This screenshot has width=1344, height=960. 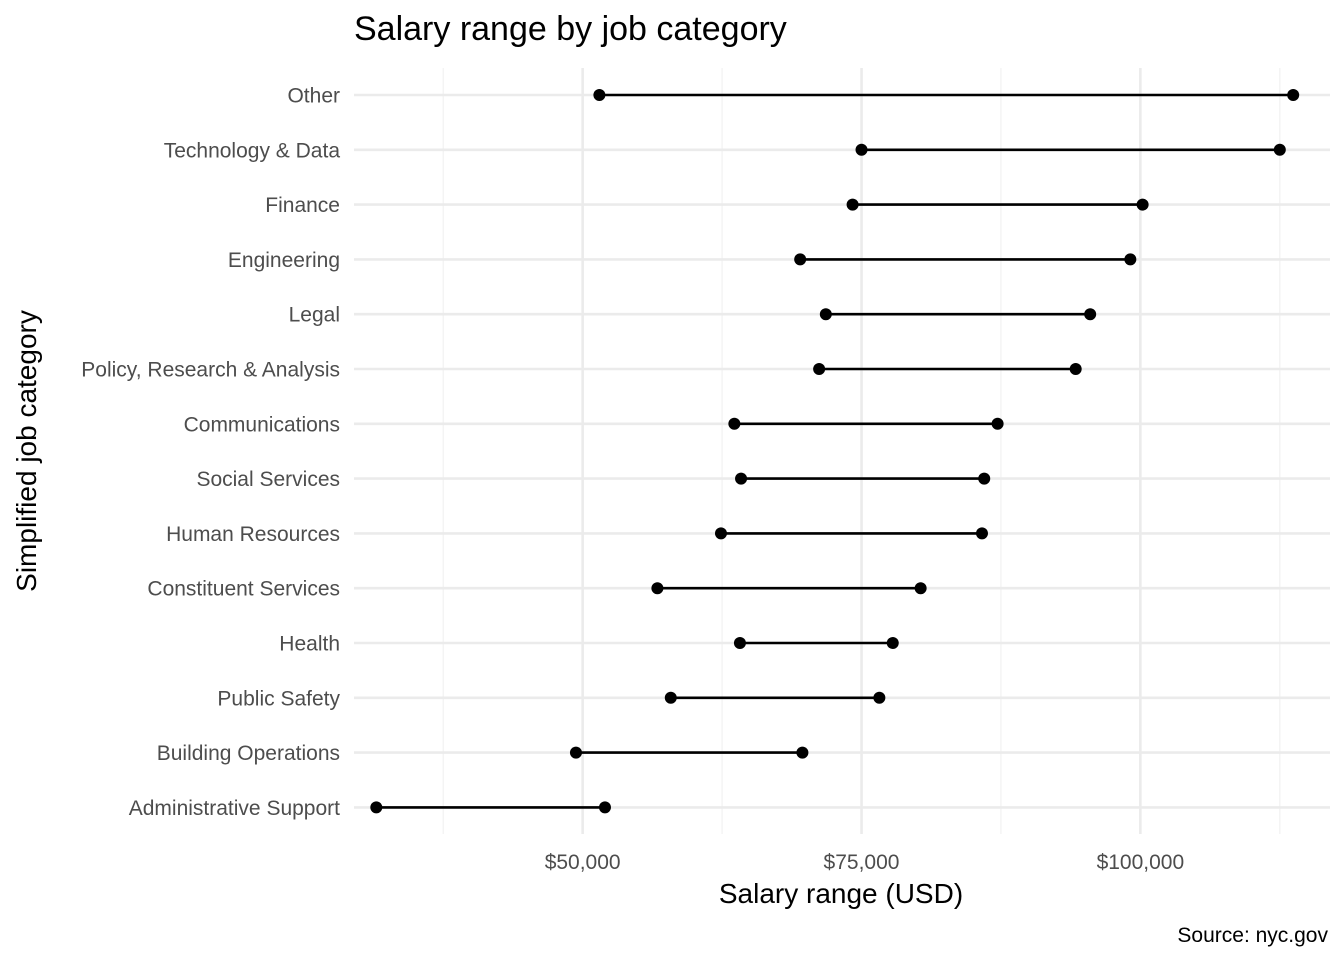 What do you see at coordinates (26, 451) in the screenshot?
I see `y-axis-title: Simplified job category` at bounding box center [26, 451].